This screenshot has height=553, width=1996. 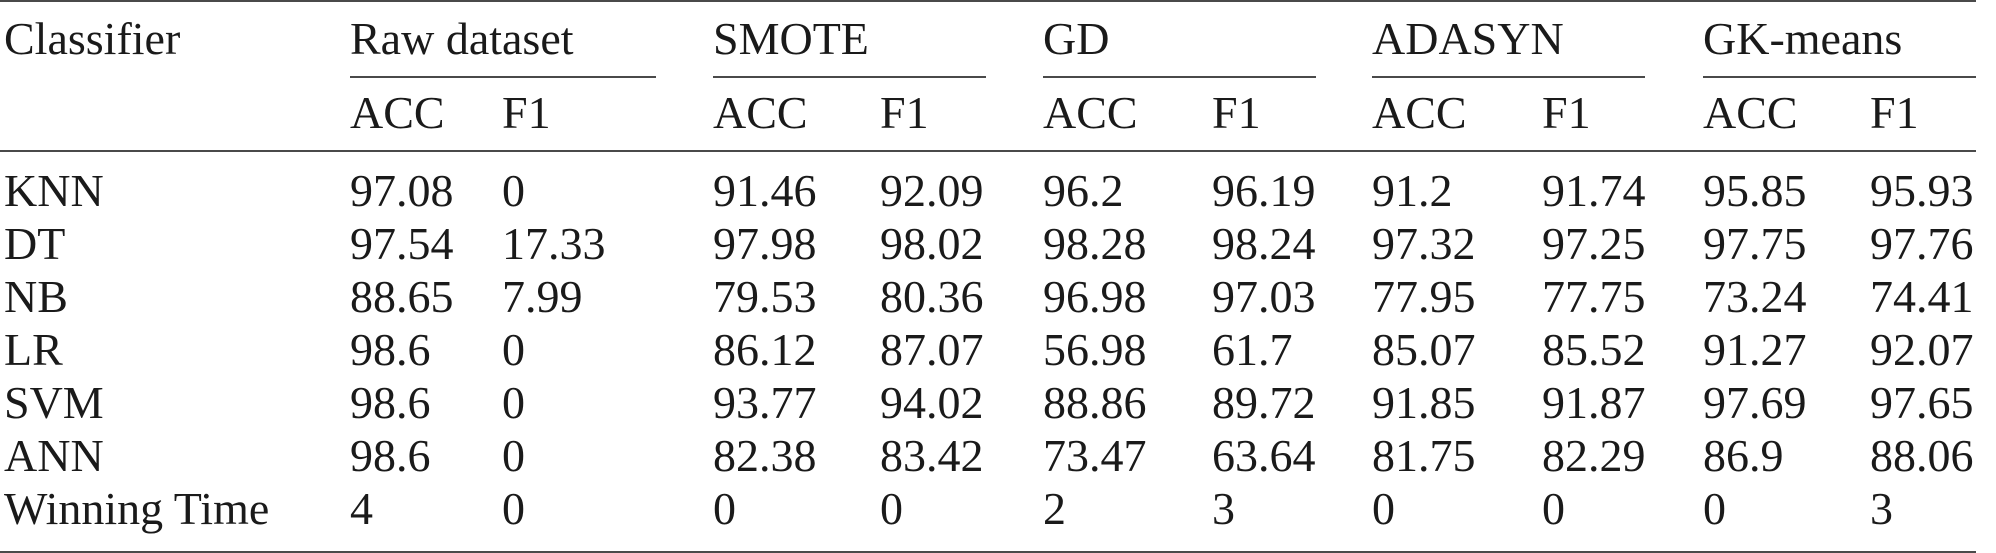 I want to click on top-rule, so click(x=988, y=1).